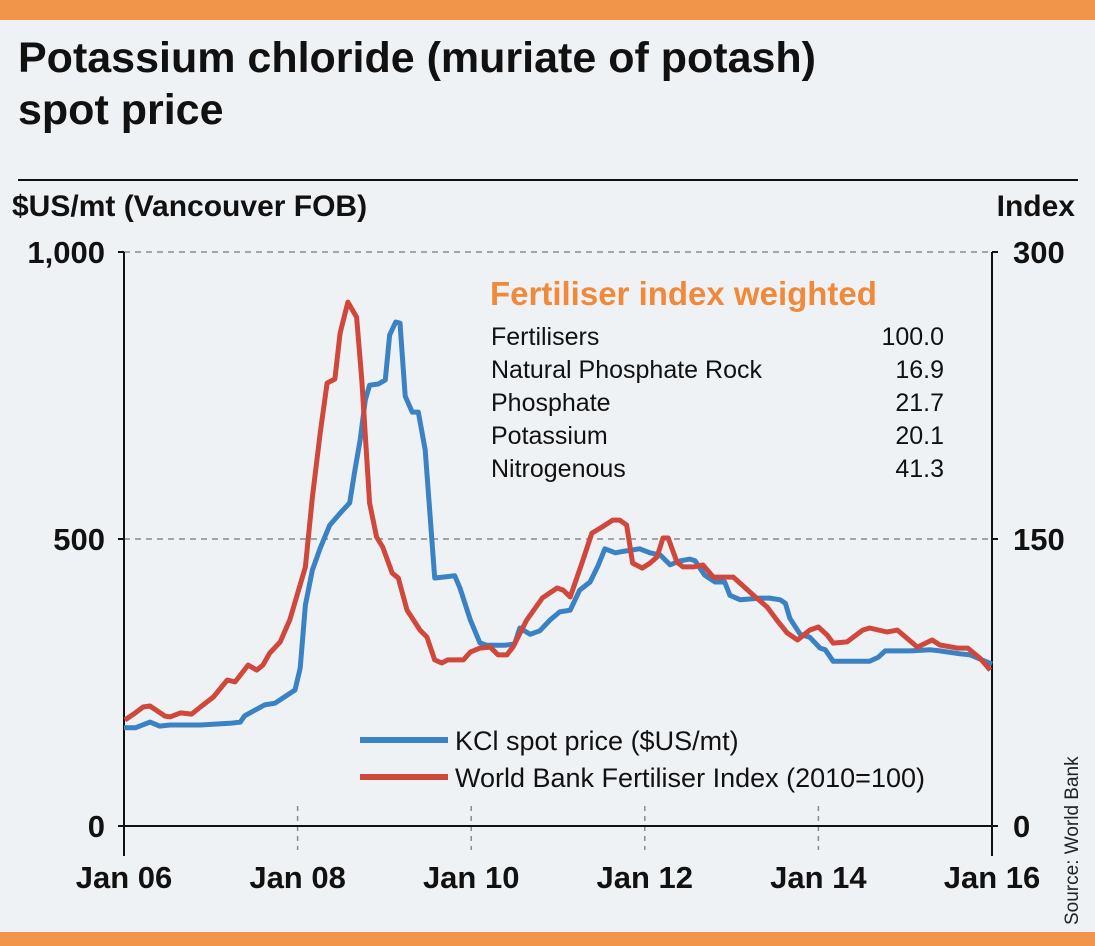 The image size is (1095, 946). What do you see at coordinates (121, 110) in the screenshot?
I see `title-line-2: spot price` at bounding box center [121, 110].